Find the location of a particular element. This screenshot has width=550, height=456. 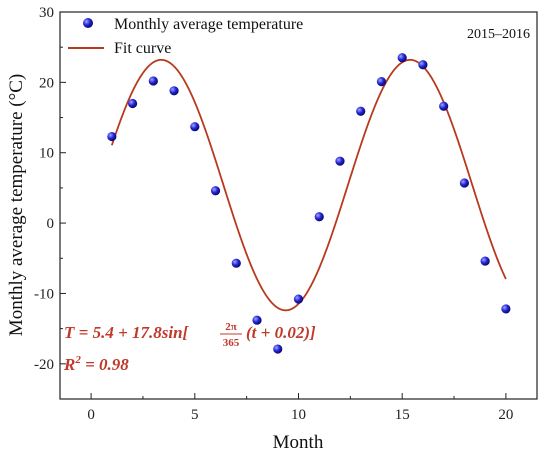

x-tick-label: 0 is located at coordinates (91, 415).